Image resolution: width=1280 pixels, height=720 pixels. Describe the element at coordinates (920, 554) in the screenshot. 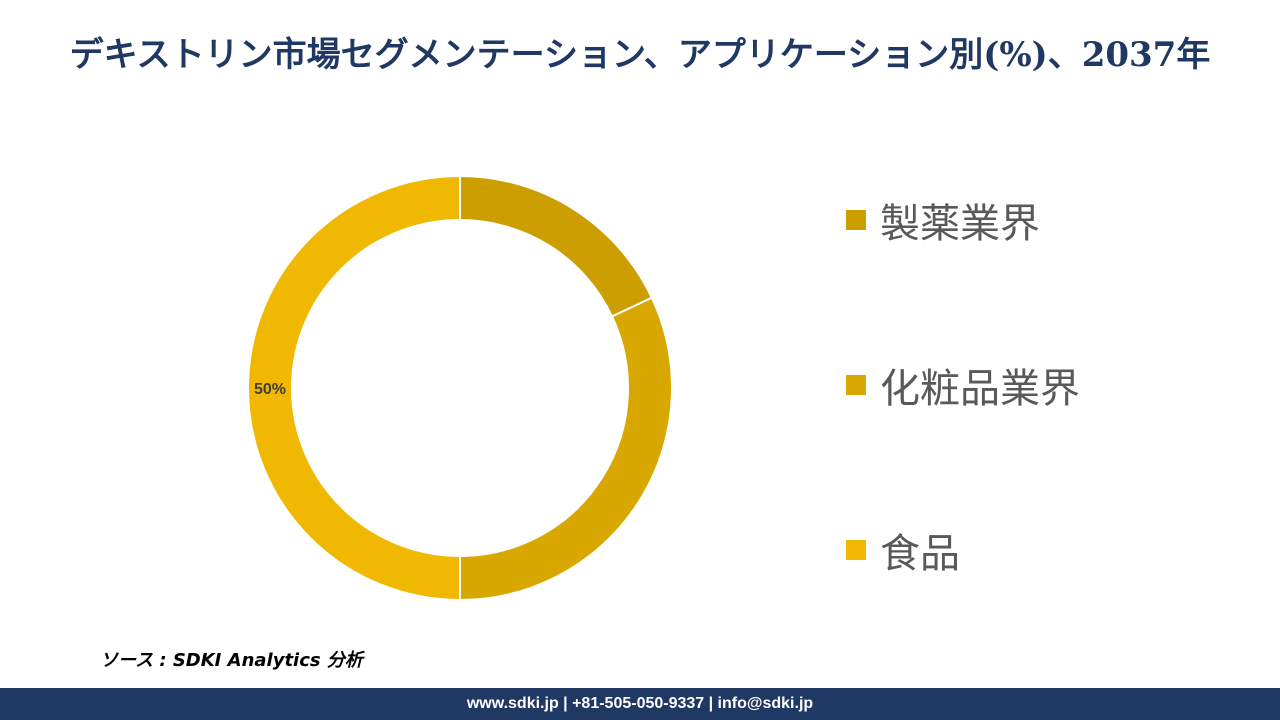

I see `legend-label: 食品` at that location.